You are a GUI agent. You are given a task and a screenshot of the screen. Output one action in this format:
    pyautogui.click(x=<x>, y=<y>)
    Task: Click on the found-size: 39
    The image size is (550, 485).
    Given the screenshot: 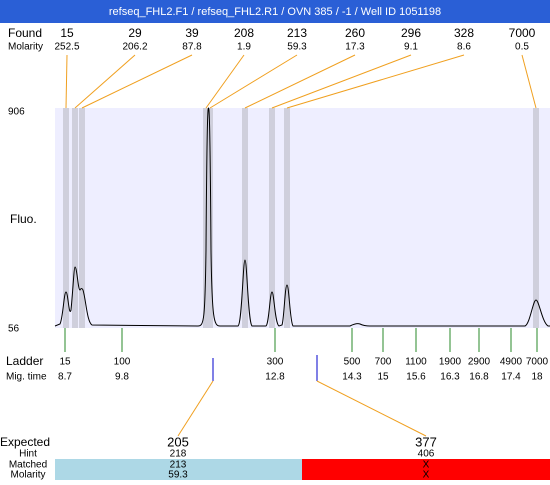 What is the action you would take?
    pyautogui.click(x=192, y=33)
    